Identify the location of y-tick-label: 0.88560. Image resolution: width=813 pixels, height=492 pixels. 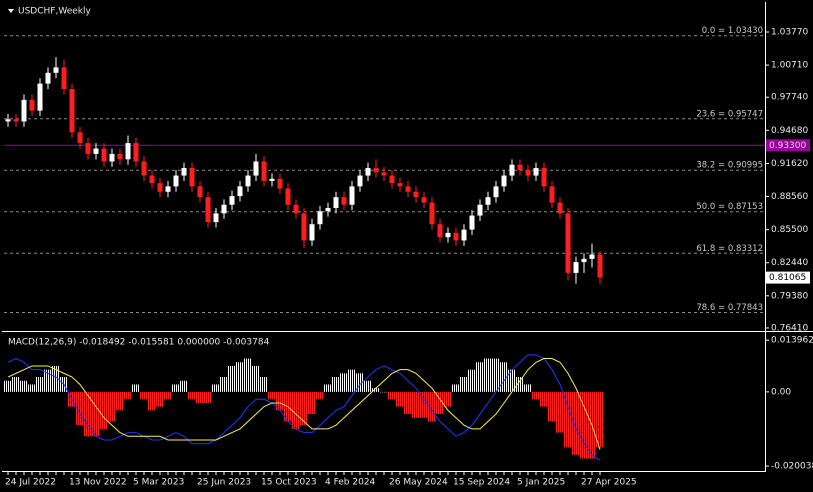
(789, 197).